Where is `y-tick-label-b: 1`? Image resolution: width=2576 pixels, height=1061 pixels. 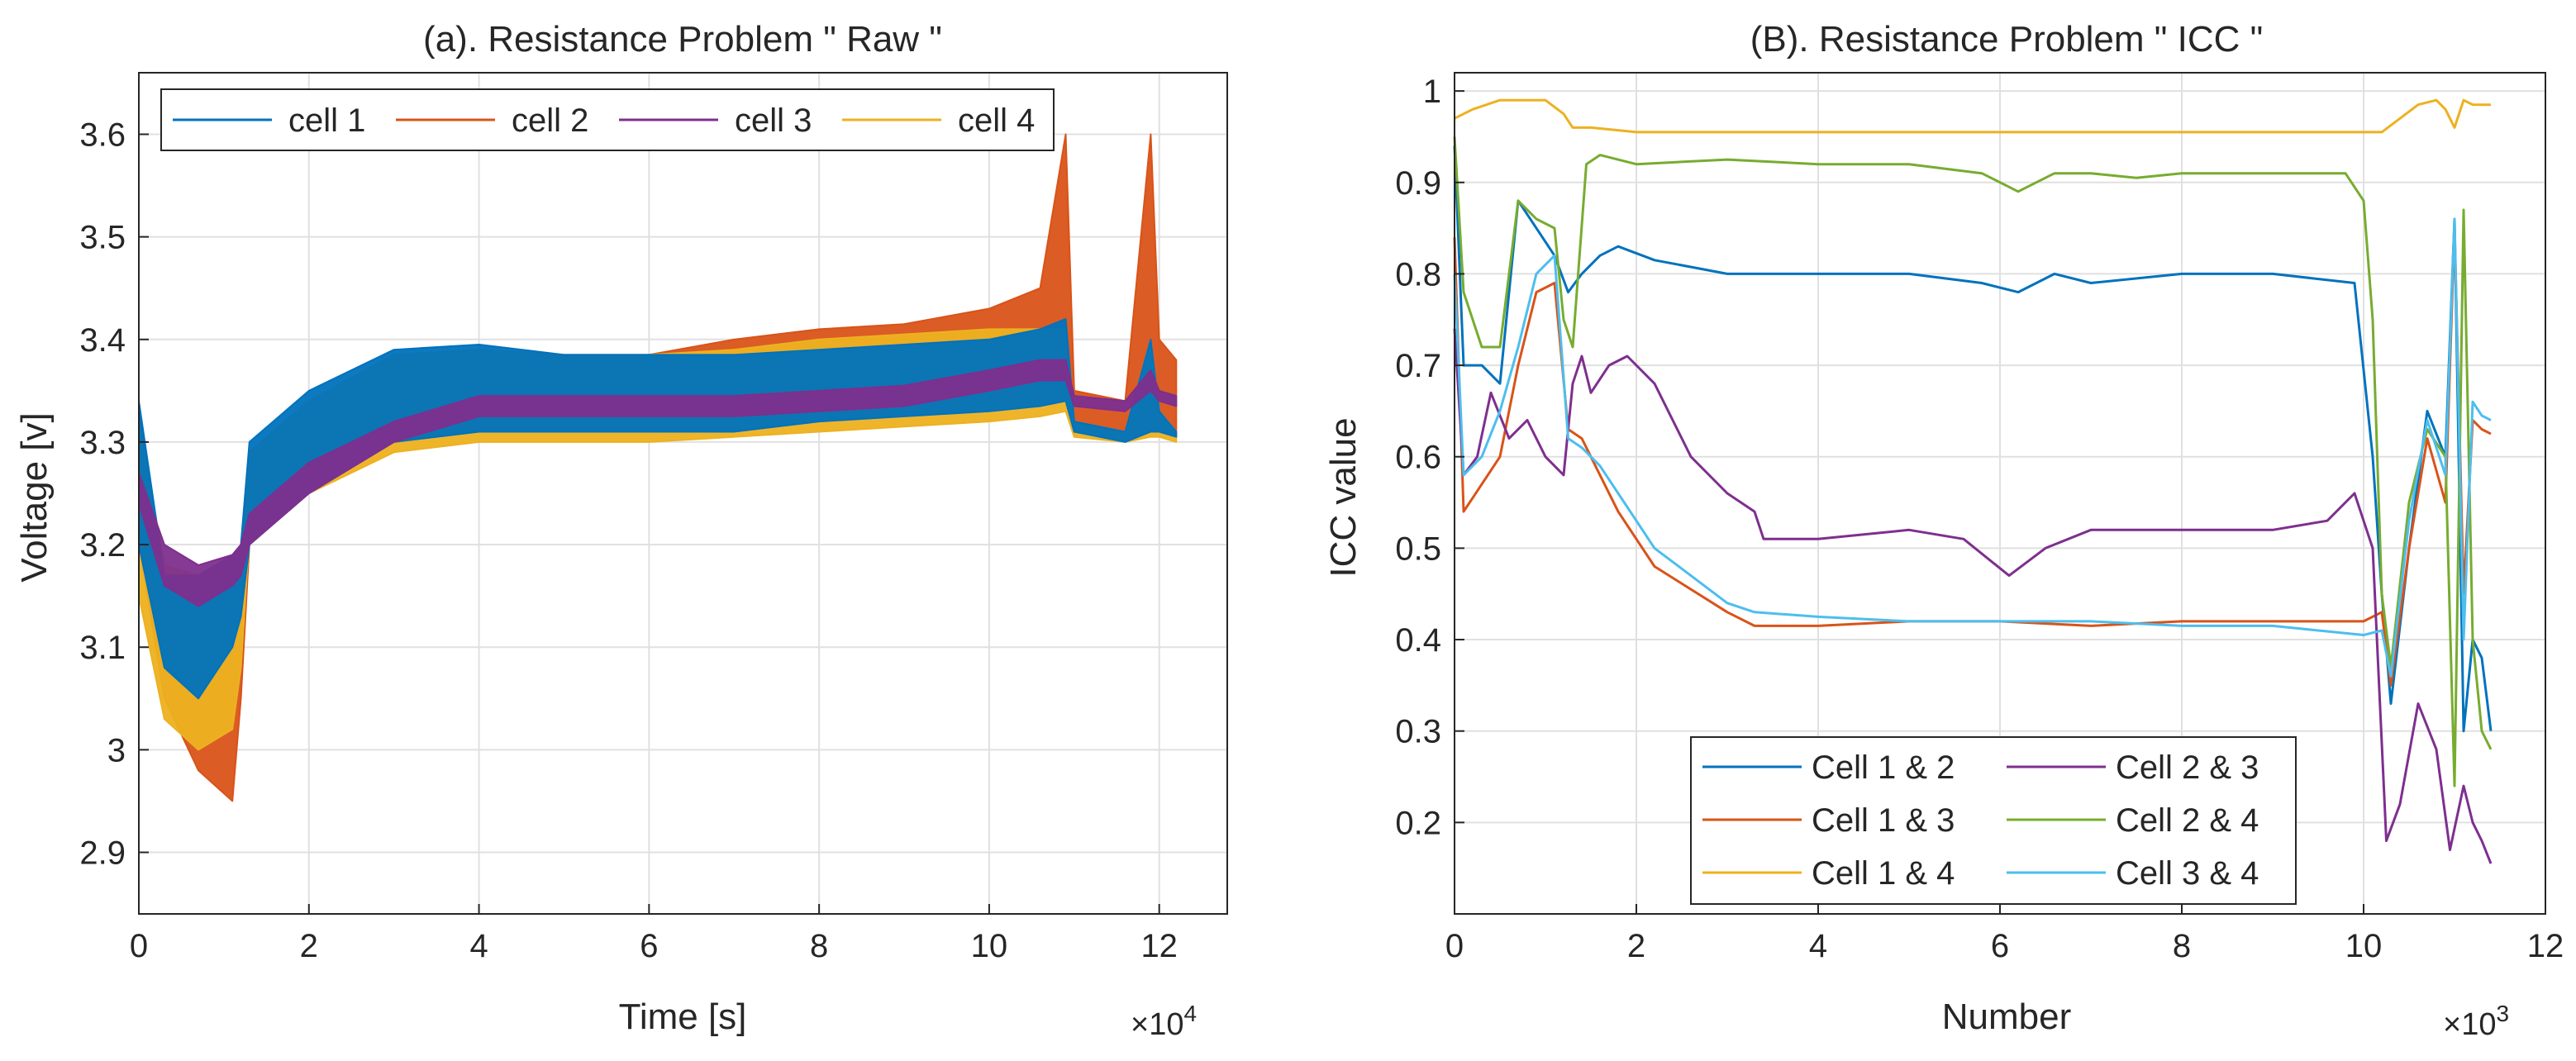 y-tick-label-b: 1 is located at coordinates (1432, 92).